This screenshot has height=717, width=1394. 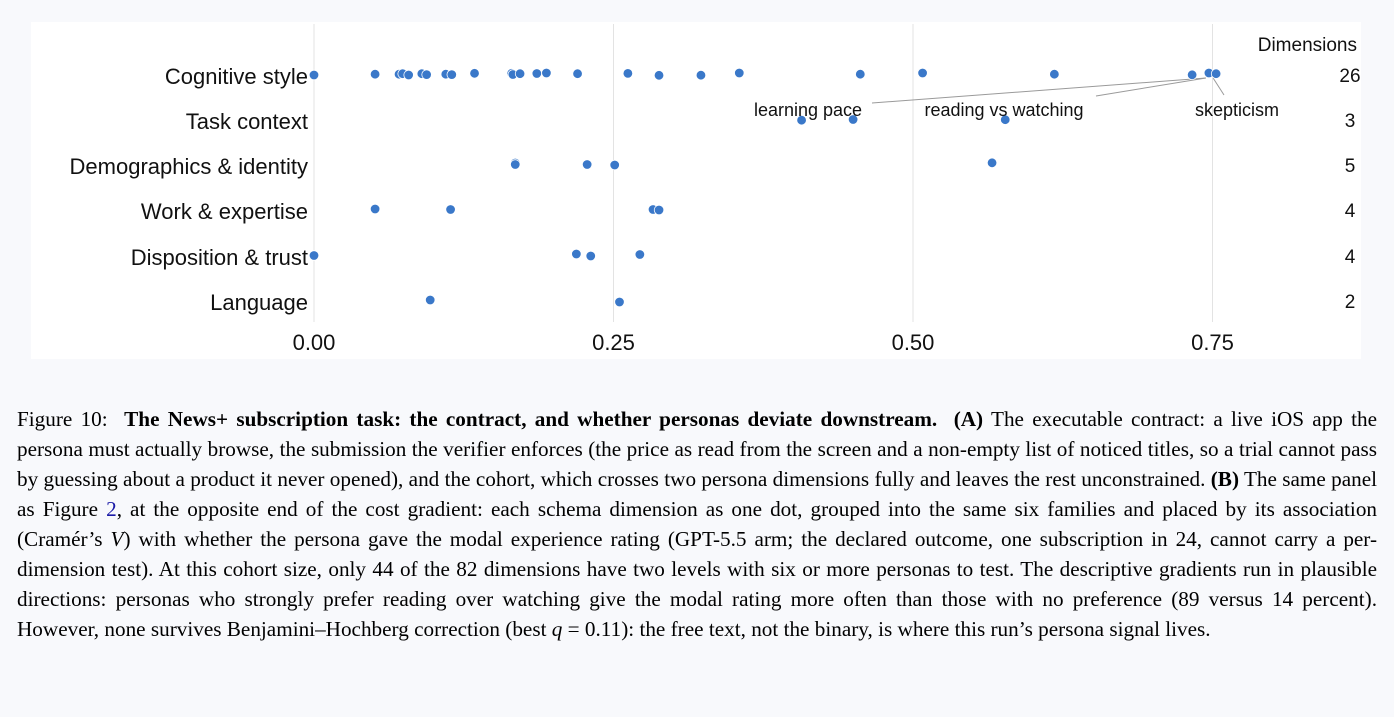 I want to click on count-label-5: 2, so click(x=1350, y=302).